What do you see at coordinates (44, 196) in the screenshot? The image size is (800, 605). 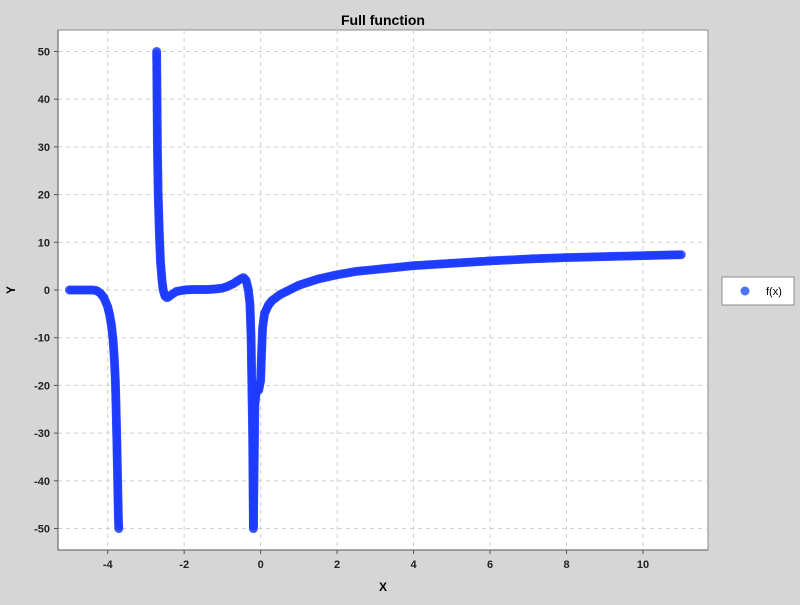 I see `y-tick-label: 20` at bounding box center [44, 196].